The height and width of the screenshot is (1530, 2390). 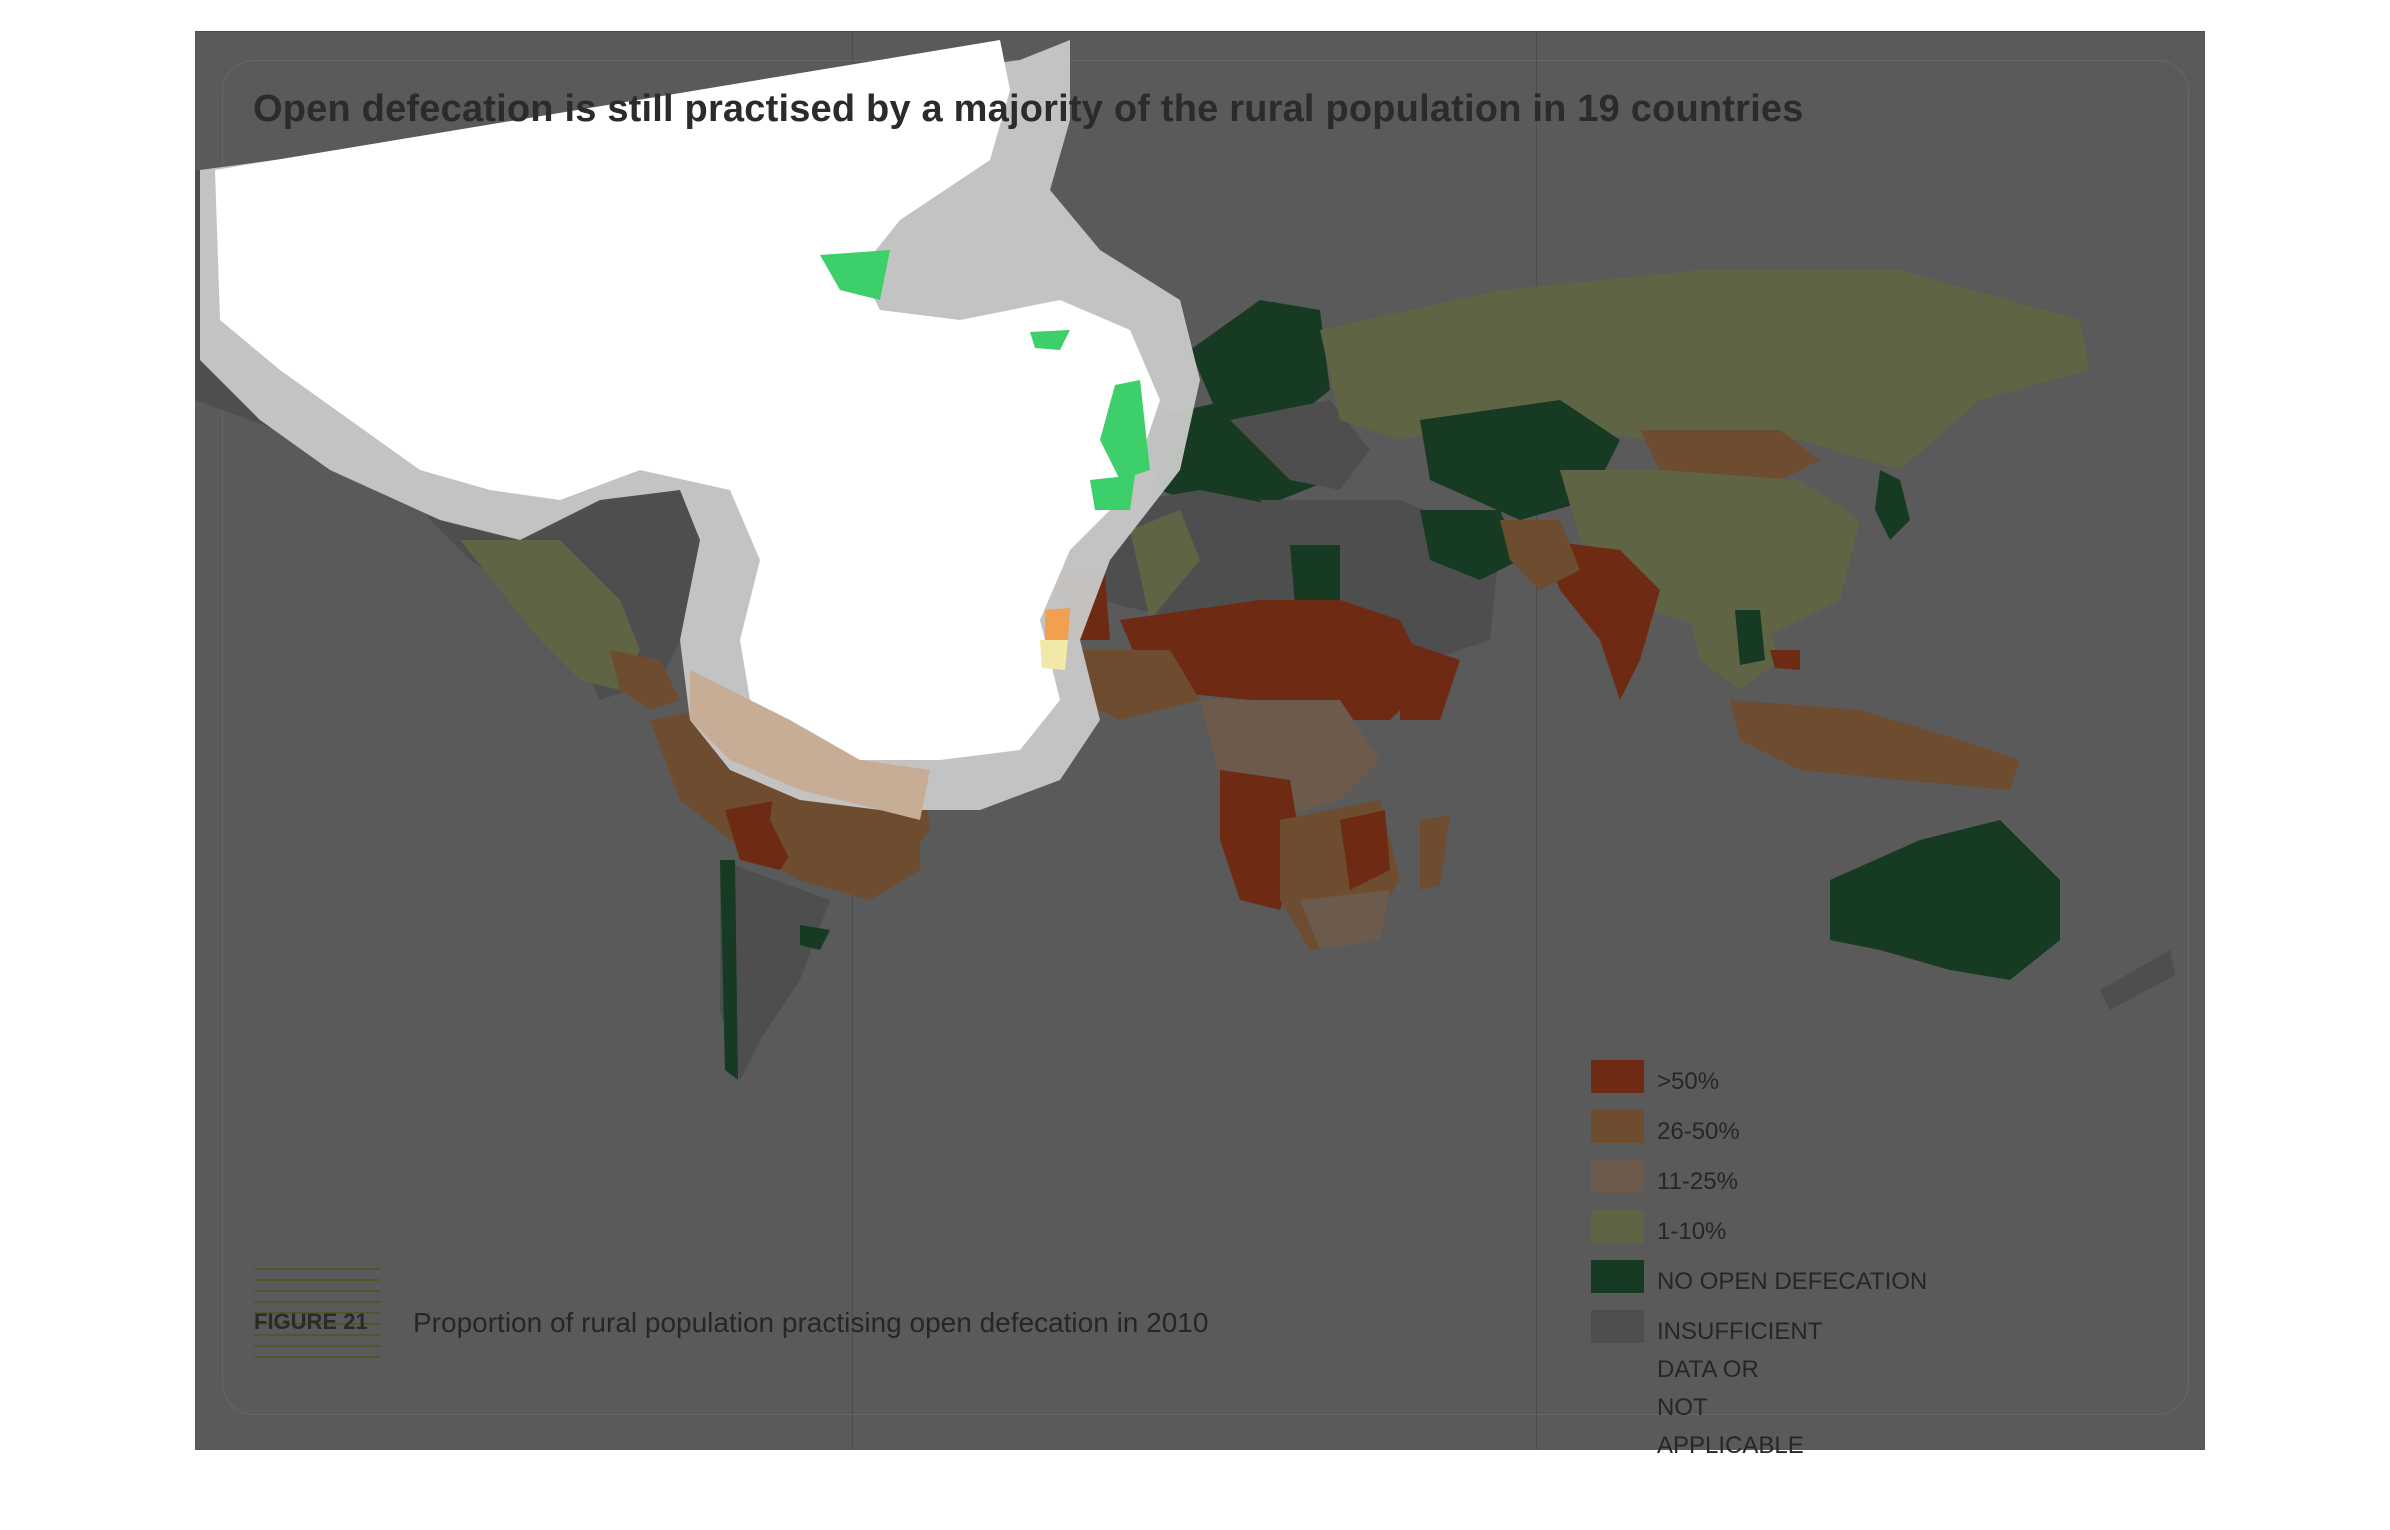 What do you see at coordinates (810, 745) in the screenshot?
I see `brazil-glare-tint` at bounding box center [810, 745].